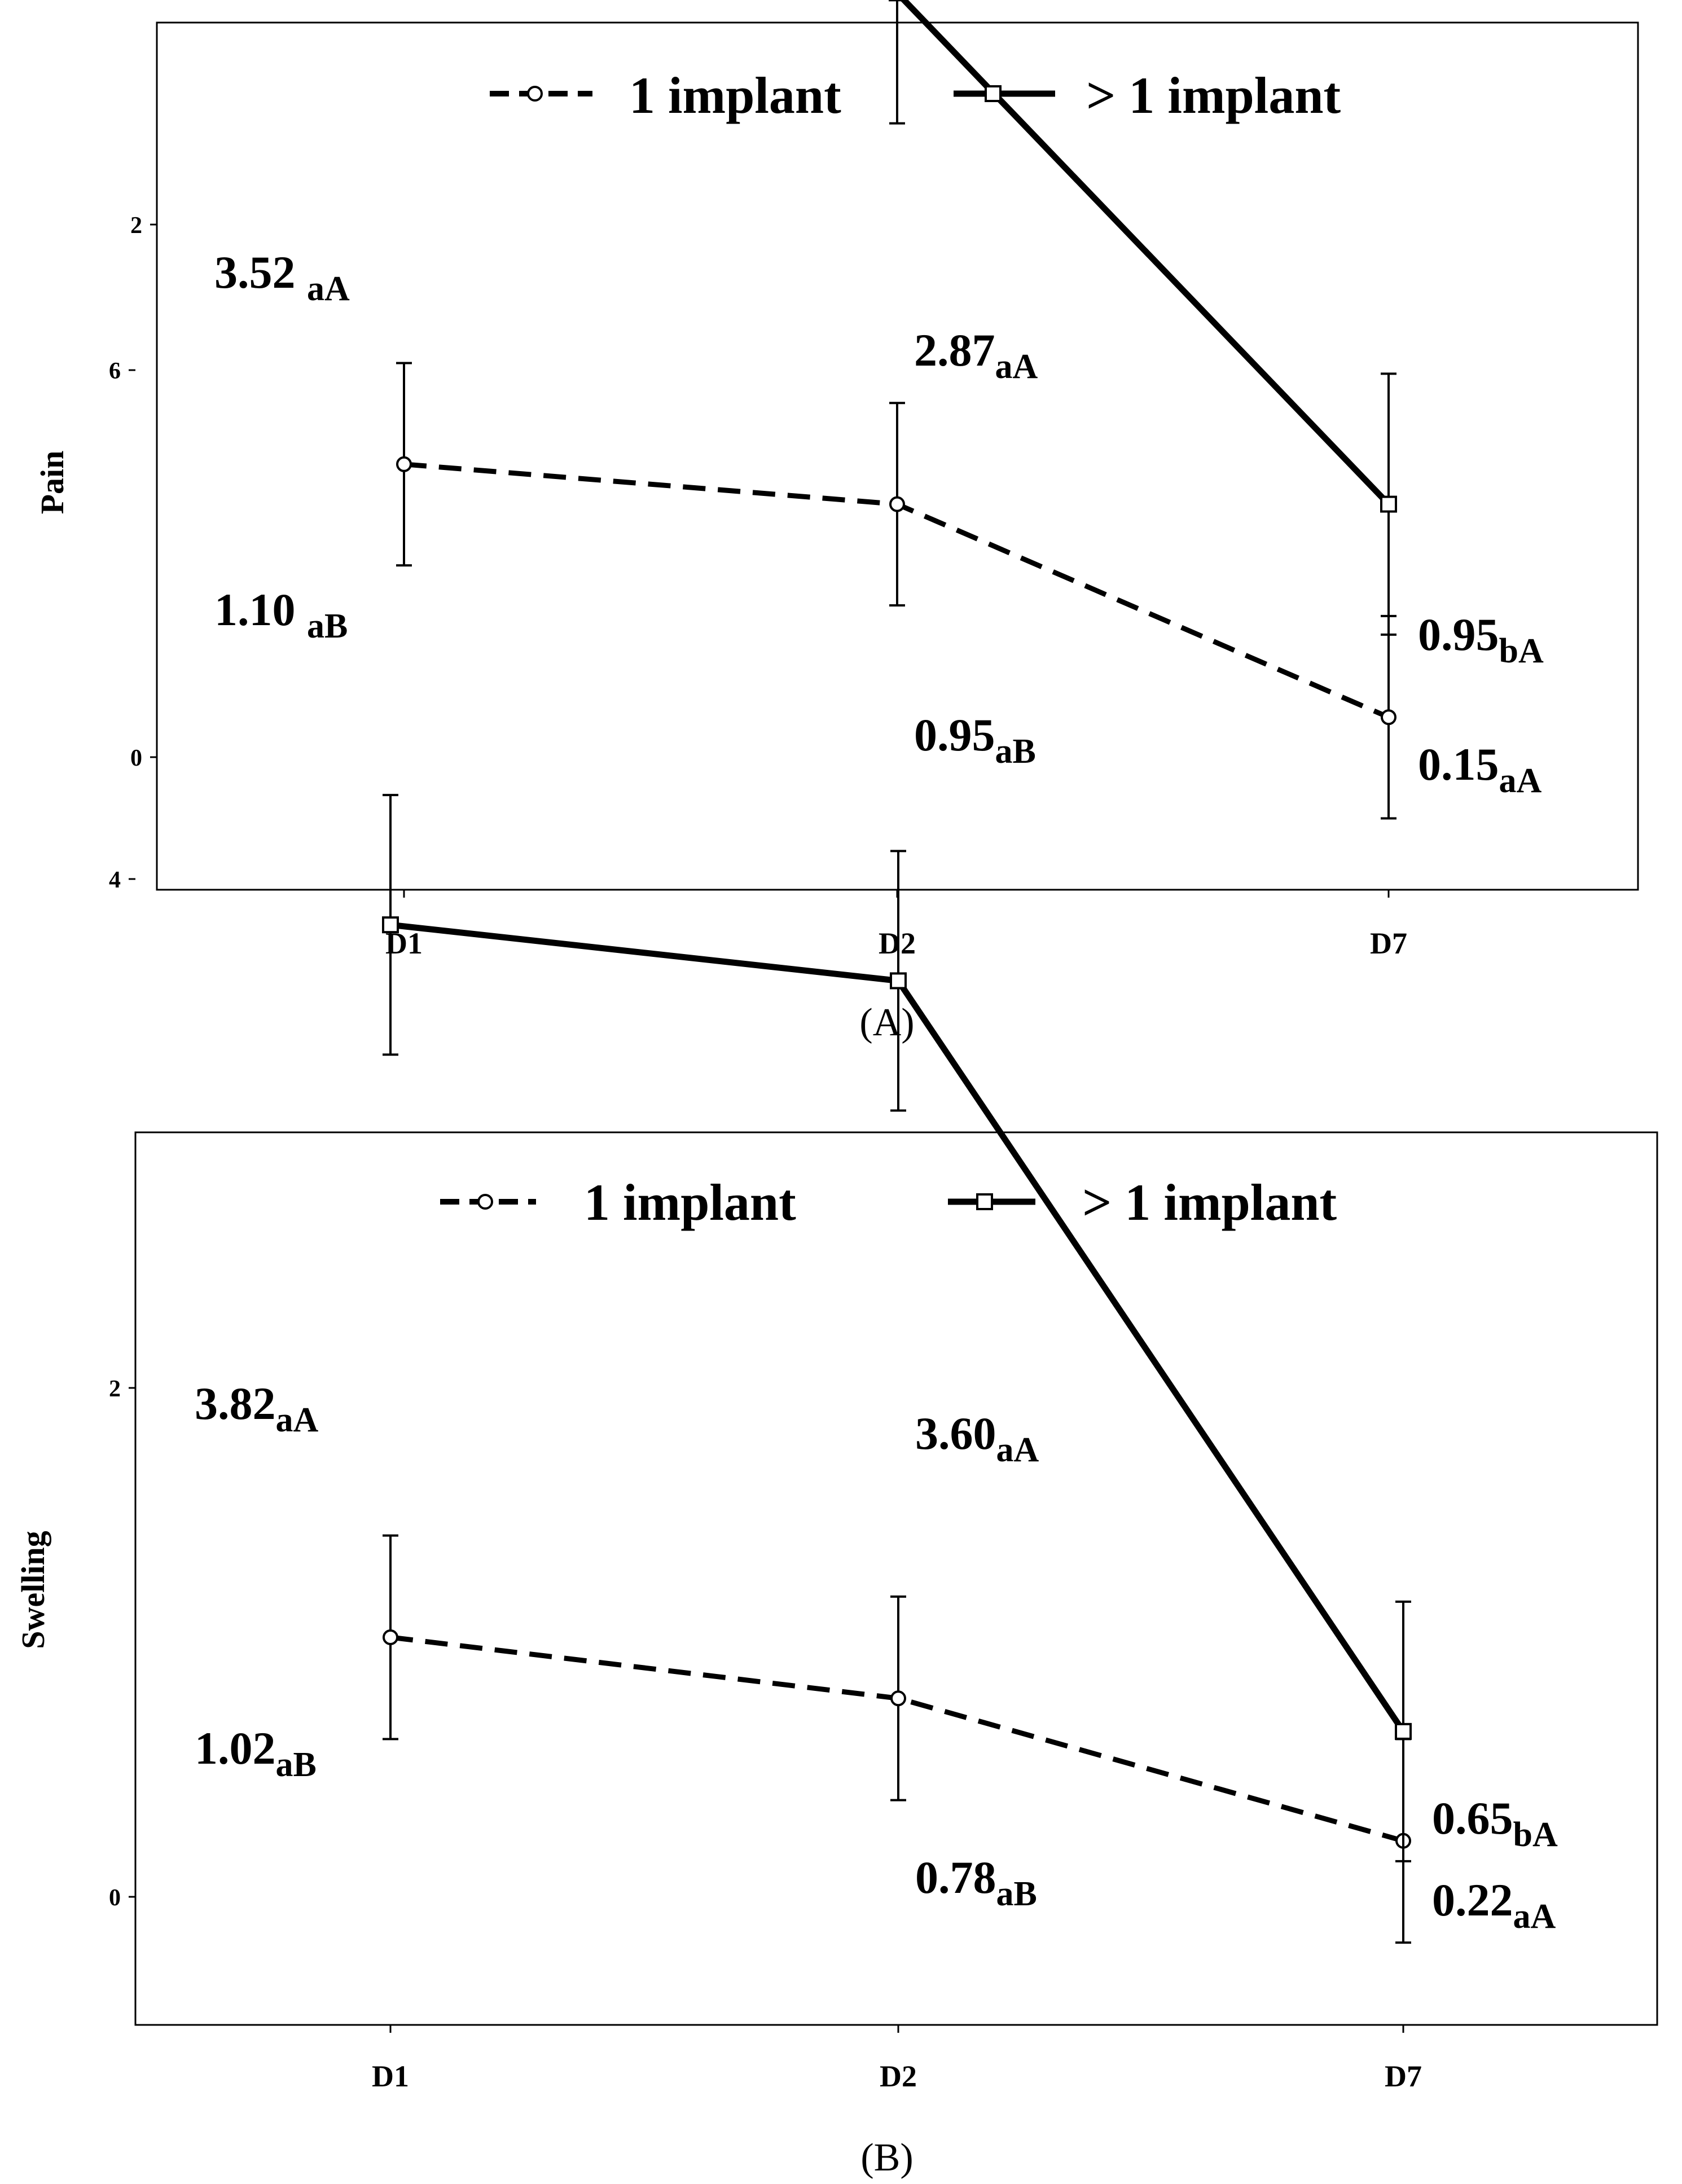  Describe the element at coordinates (260, 272) in the screenshot. I see `data-label-value: 3.52` at that location.